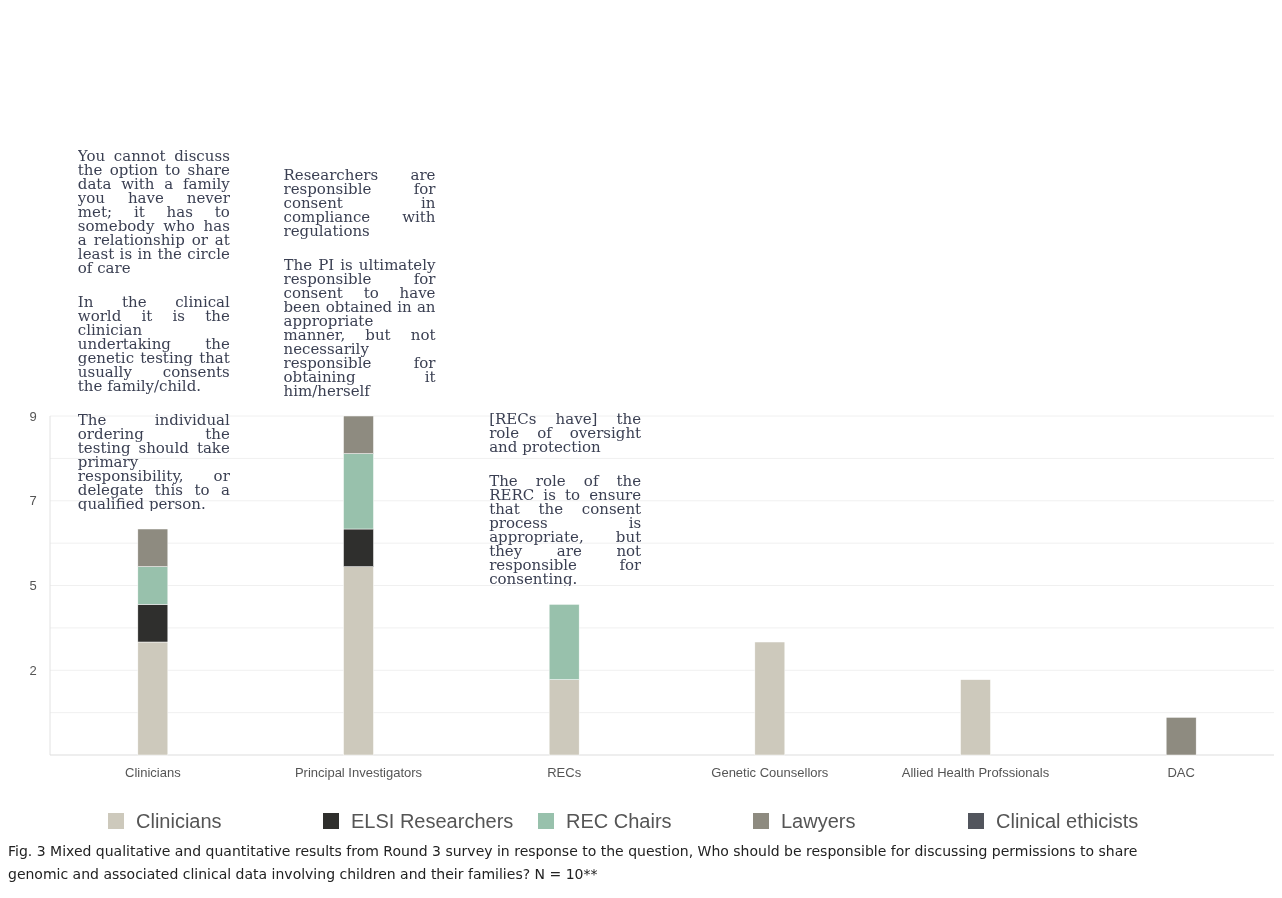 This screenshot has width=1282, height=898. What do you see at coordinates (619, 821) in the screenshot?
I see `legend-label: REC Chairs` at bounding box center [619, 821].